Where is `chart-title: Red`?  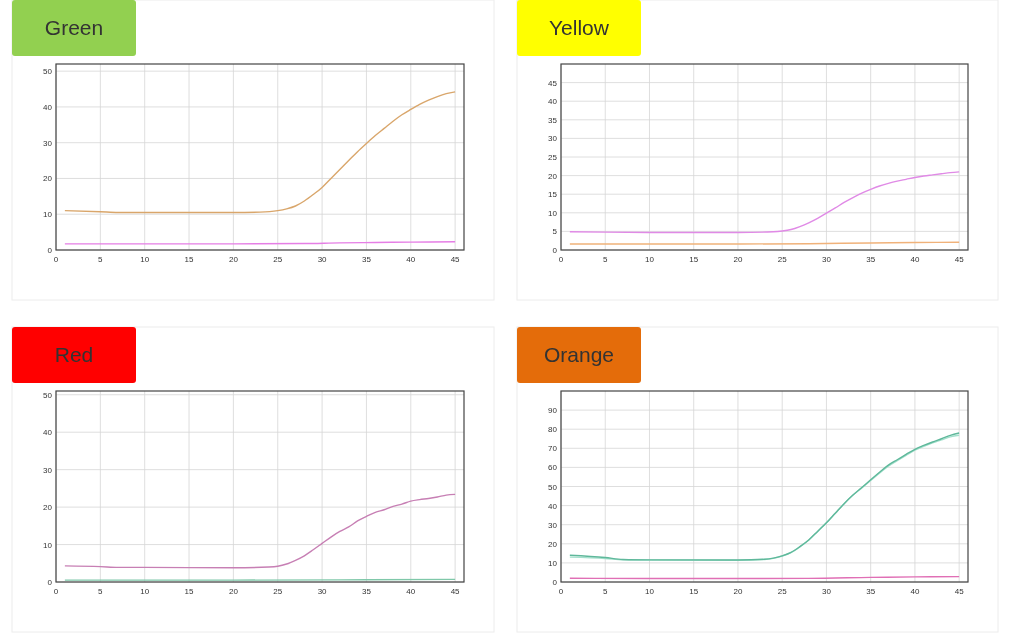 chart-title: Red is located at coordinates (74, 354).